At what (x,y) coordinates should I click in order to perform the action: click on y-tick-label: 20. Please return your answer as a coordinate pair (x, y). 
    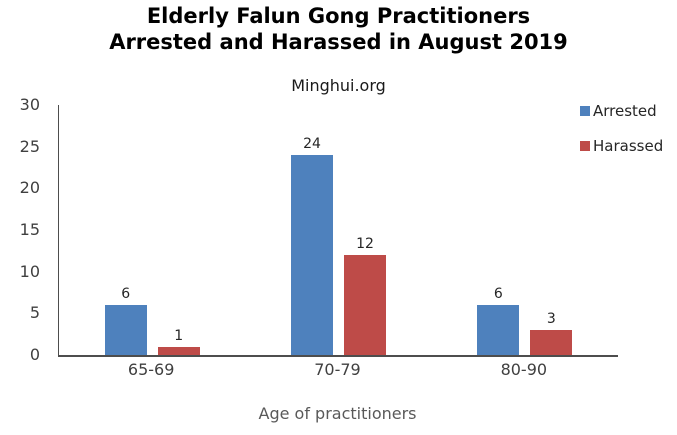
    Looking at the image, I should click on (29, 187).